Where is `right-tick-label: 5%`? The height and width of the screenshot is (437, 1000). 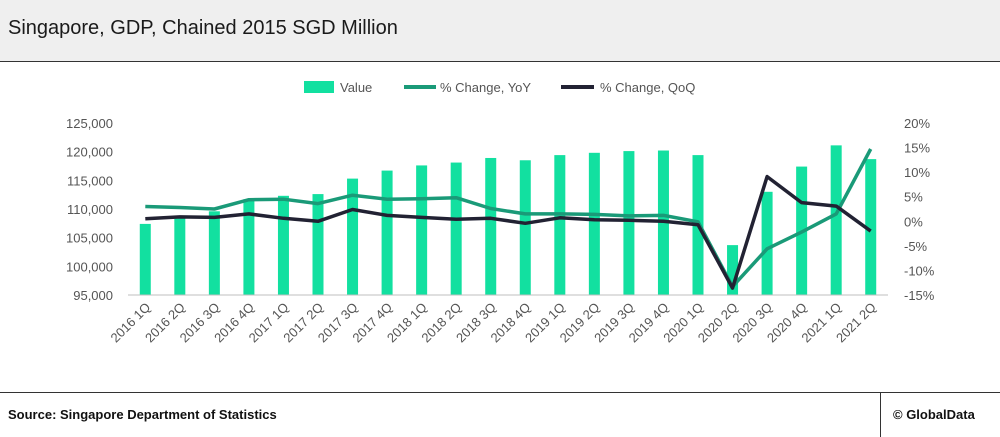
right-tick-label: 5% is located at coordinates (913, 197).